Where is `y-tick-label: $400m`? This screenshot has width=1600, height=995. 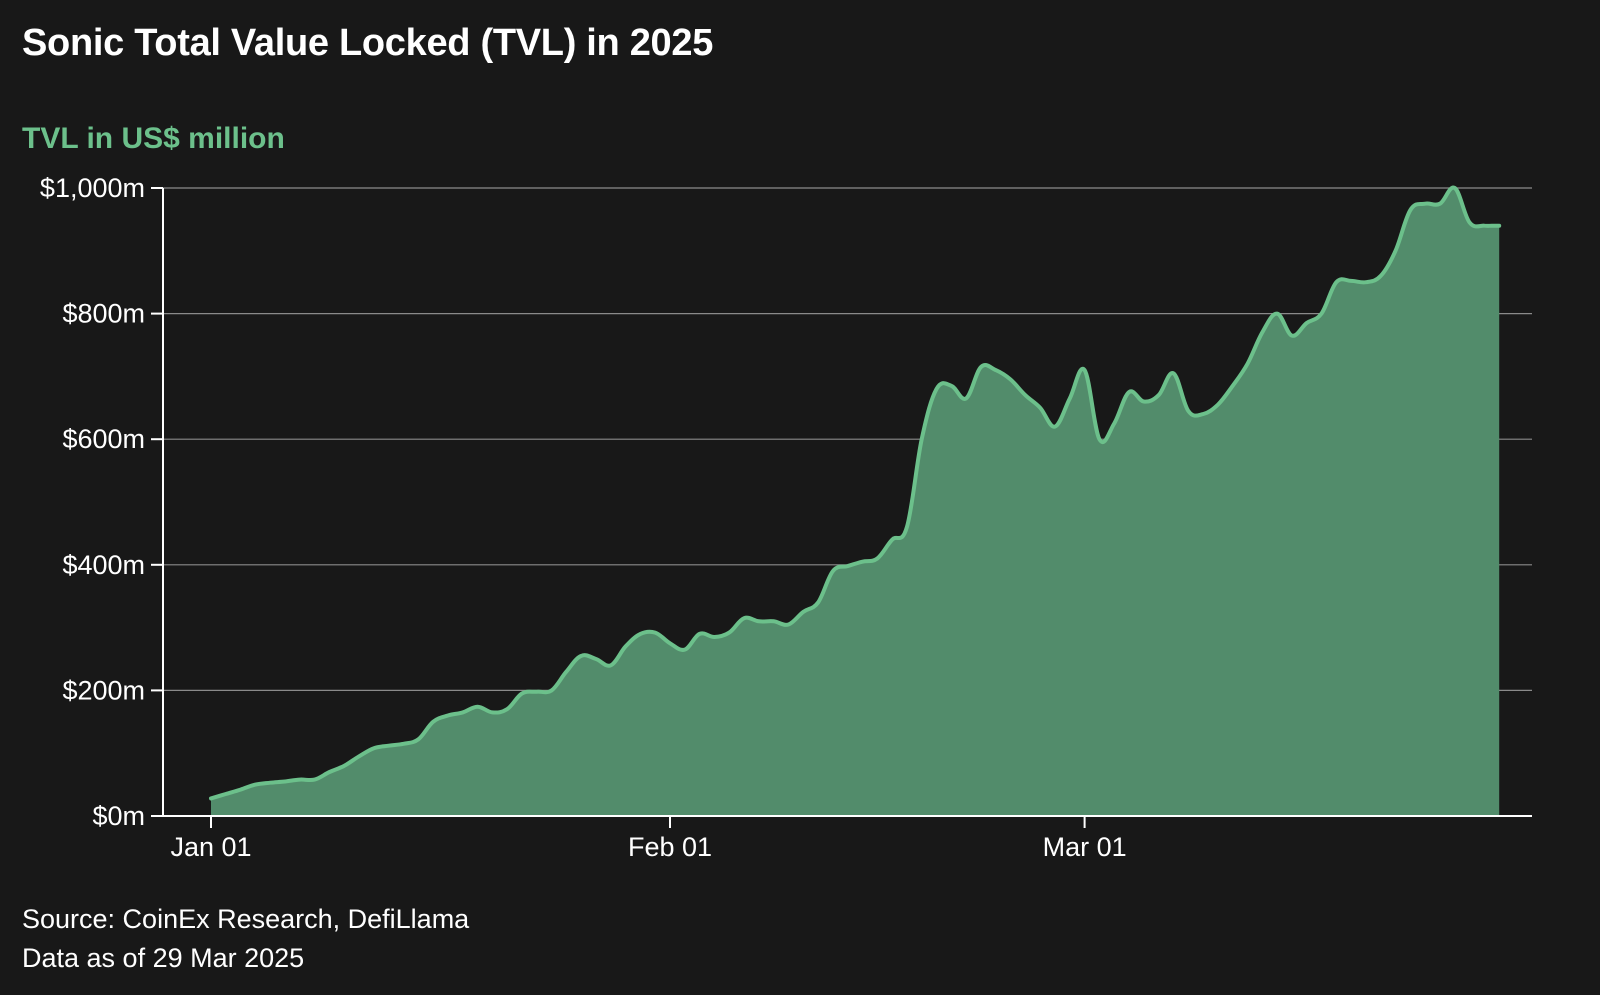 y-tick-label: $400m is located at coordinates (103, 565).